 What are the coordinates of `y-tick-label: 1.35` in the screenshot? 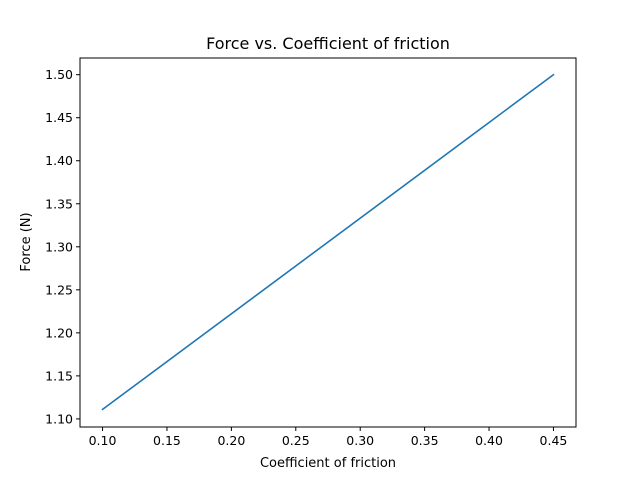 It's located at (59, 203).